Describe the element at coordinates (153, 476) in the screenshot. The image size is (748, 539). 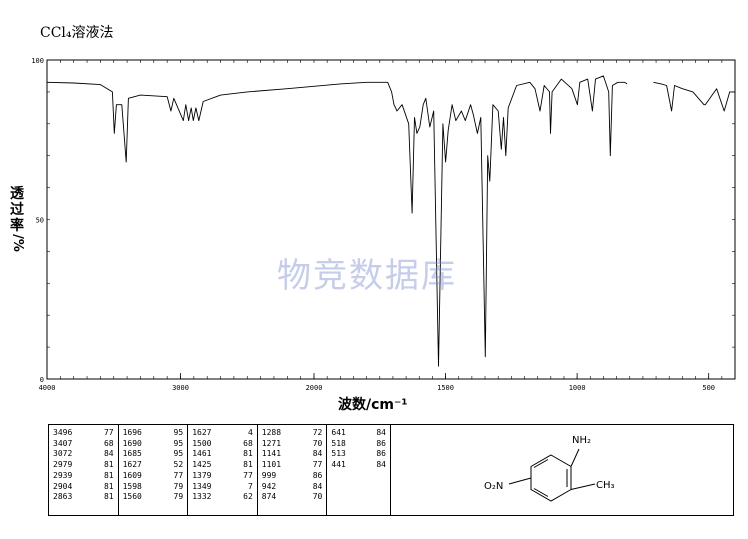
I see `peak-row: 1609 77` at that location.